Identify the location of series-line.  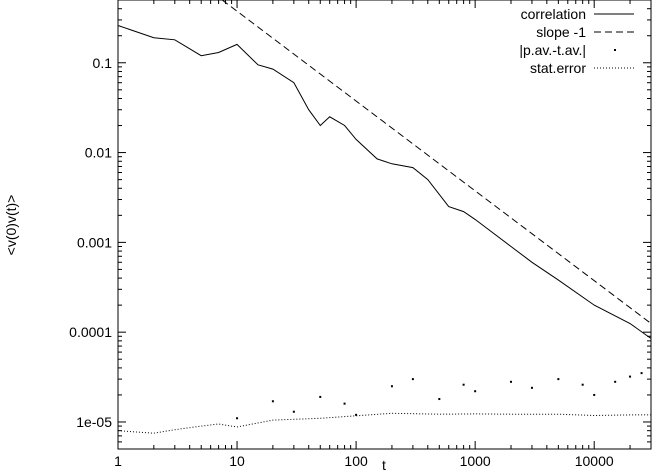
(384, 423).